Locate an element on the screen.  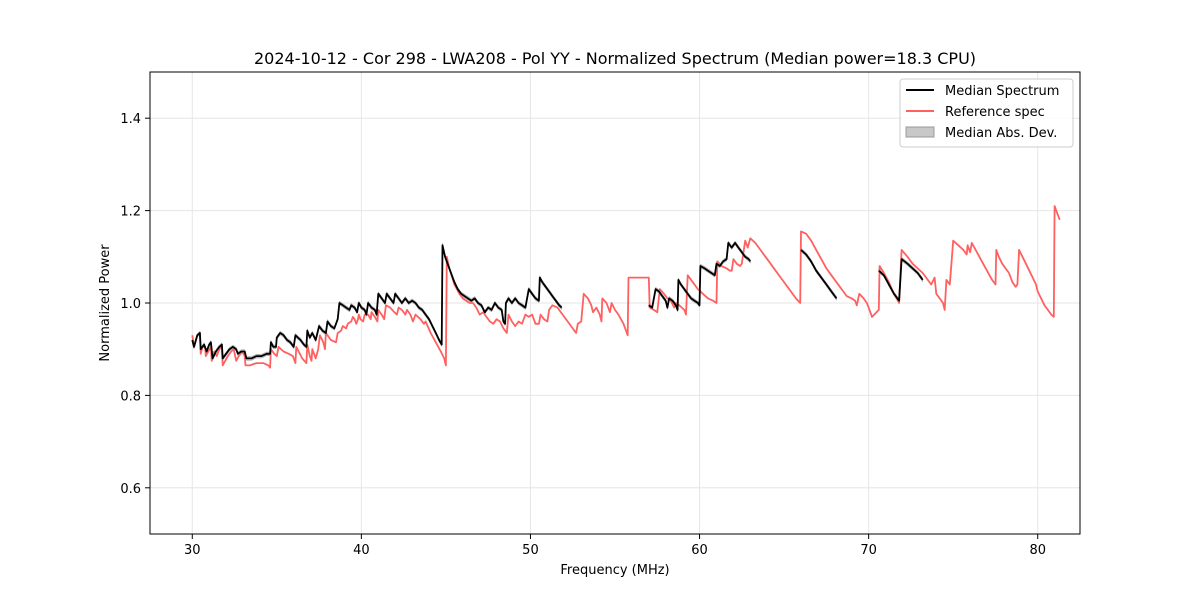
x-axis: 30 40 50 60 70 80 is located at coordinates (615, 546).